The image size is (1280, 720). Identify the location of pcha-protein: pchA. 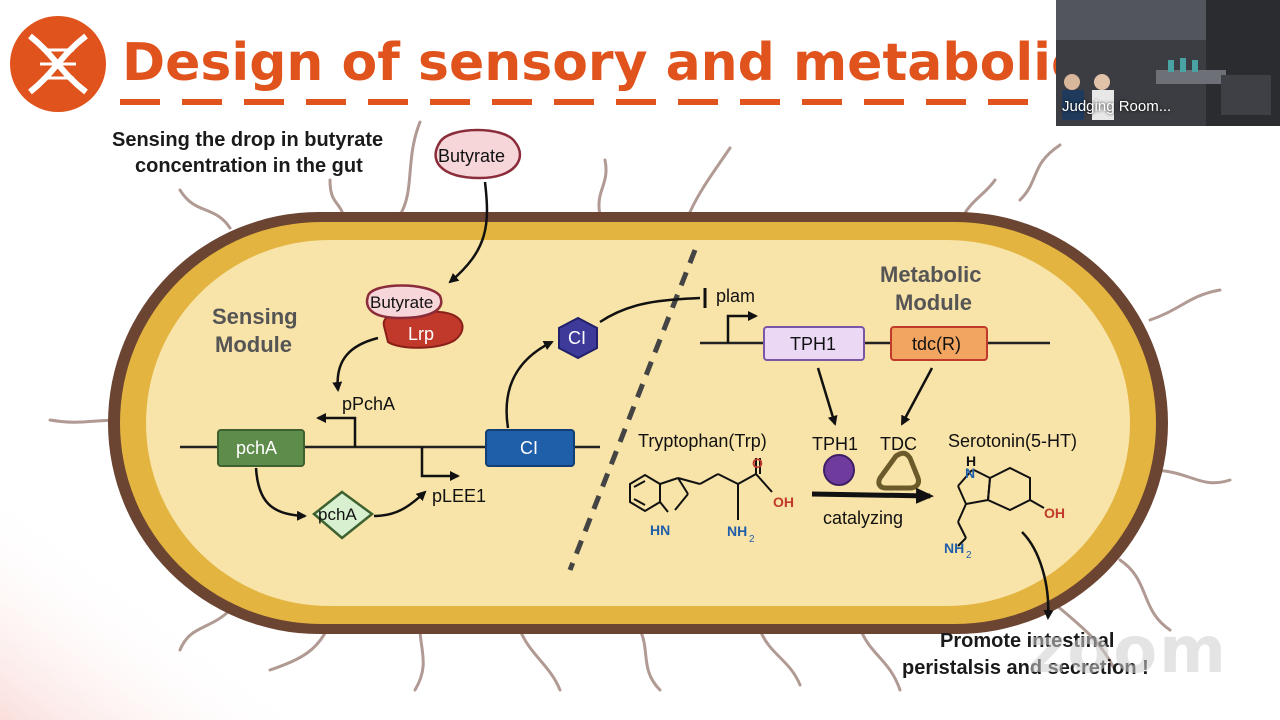
(343, 515).